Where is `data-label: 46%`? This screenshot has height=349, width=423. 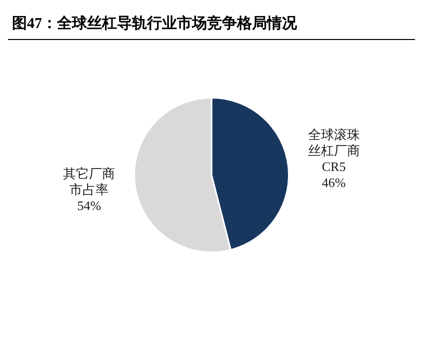
data-label: 46% is located at coordinates (334, 182).